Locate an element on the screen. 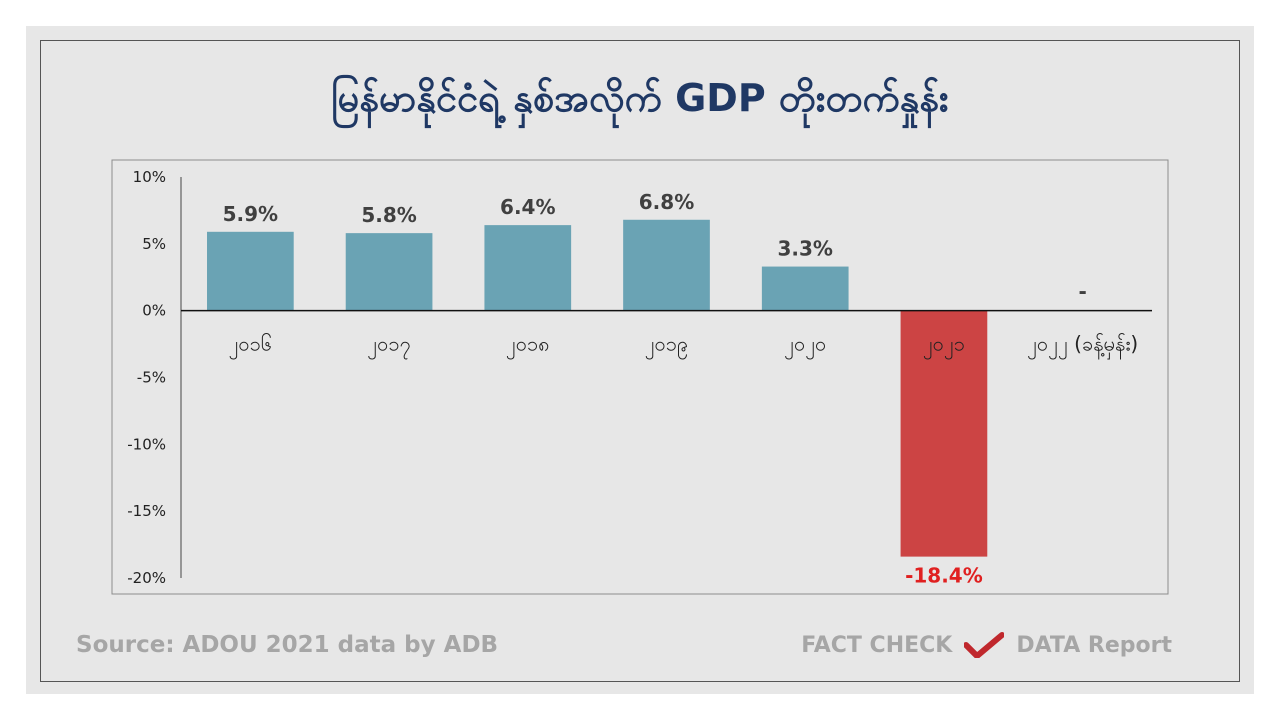 This screenshot has height=720, width=1280. x-tick-label: ၂၀၁၉ is located at coordinates (667, 346).